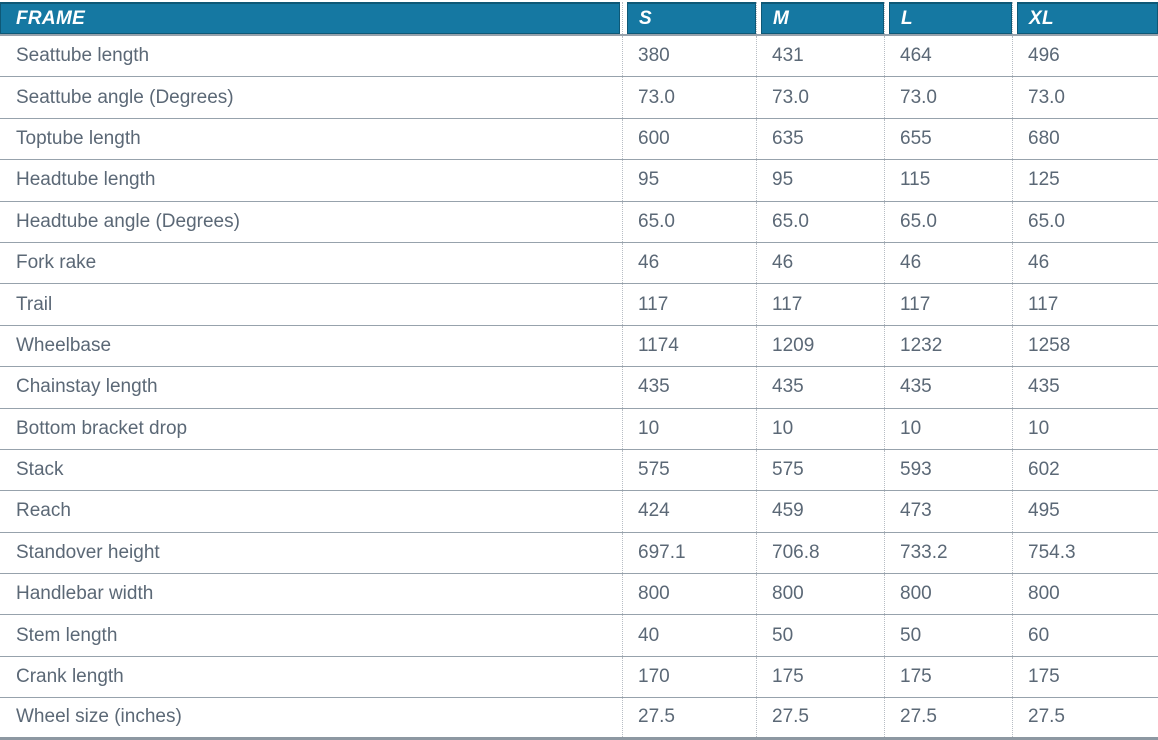 The image size is (1158, 740). What do you see at coordinates (85, 594) in the screenshot?
I see `row-label: Handlebar width` at bounding box center [85, 594].